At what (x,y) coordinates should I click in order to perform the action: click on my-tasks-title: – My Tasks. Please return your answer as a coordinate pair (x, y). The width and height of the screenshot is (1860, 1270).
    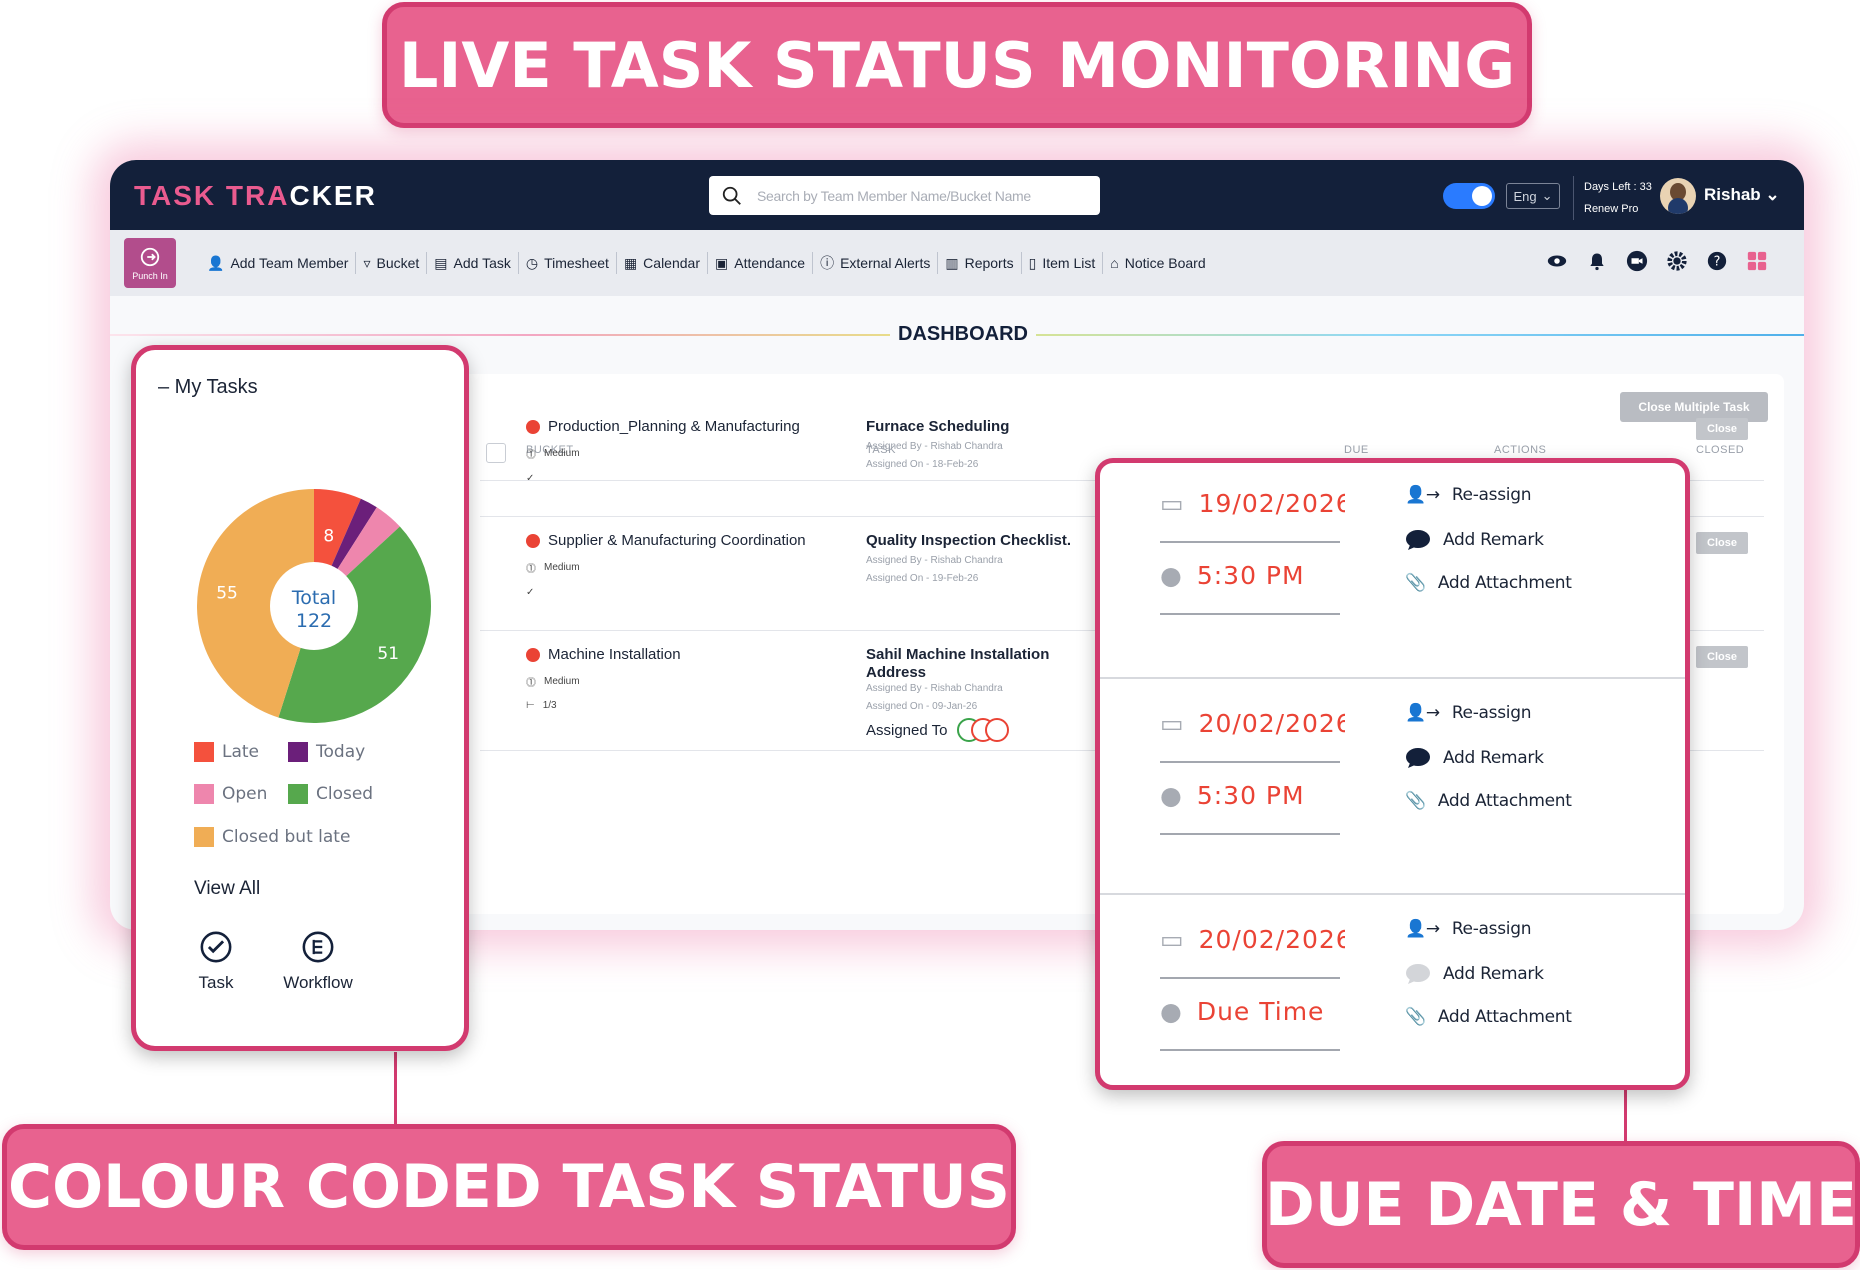
    Looking at the image, I should click on (208, 387).